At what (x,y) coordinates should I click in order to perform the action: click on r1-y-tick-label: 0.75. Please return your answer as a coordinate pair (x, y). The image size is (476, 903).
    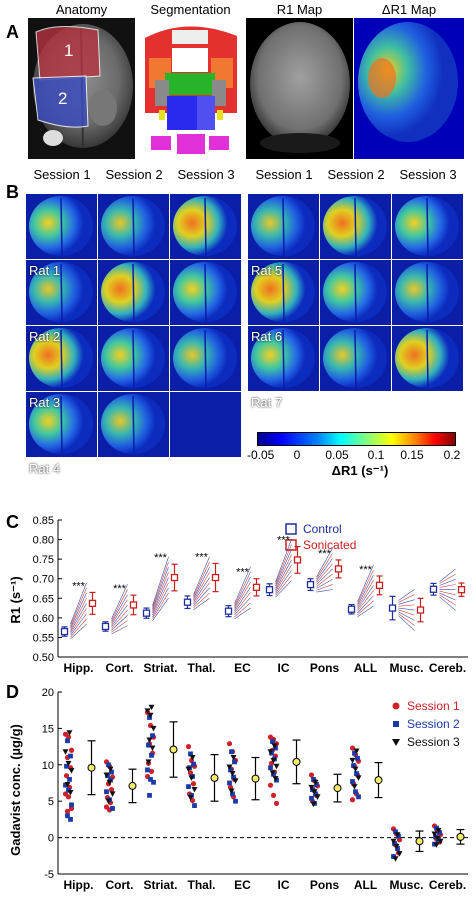
    Looking at the image, I should click on (43, 560).